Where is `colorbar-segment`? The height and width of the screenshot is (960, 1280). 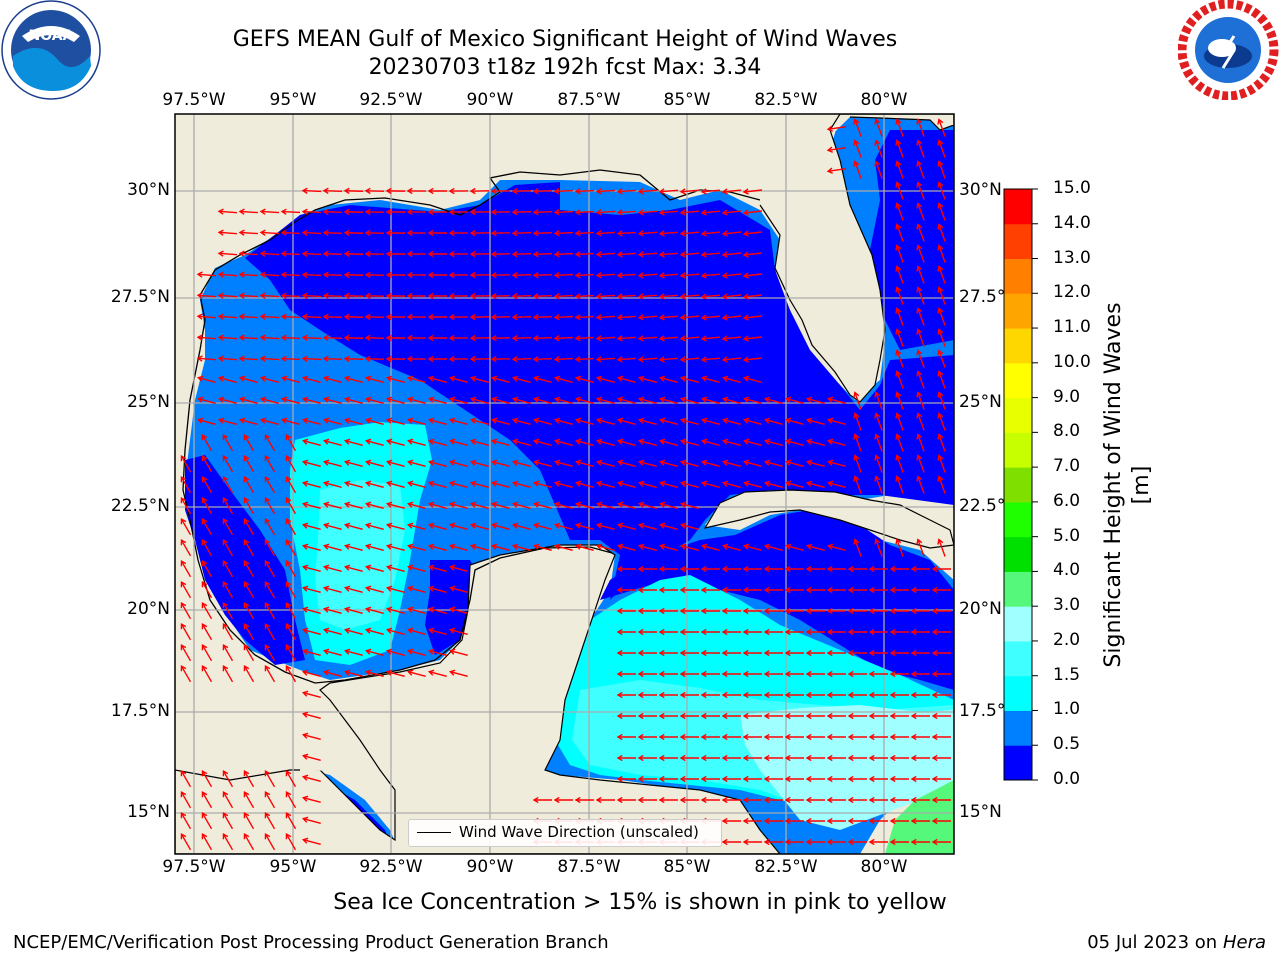 colorbar-segment is located at coordinates (1018, 450).